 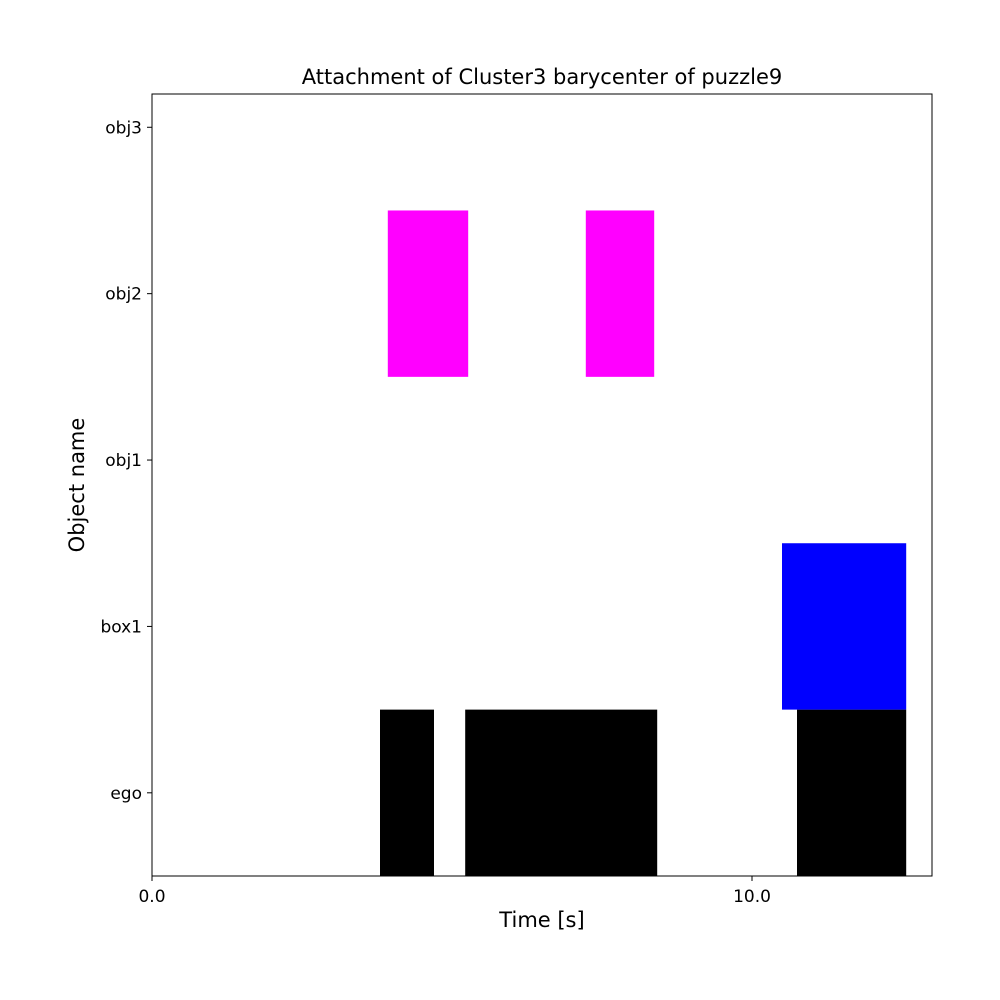 I want to click on y-tick-label-obj2: obj2, so click(x=123, y=295).